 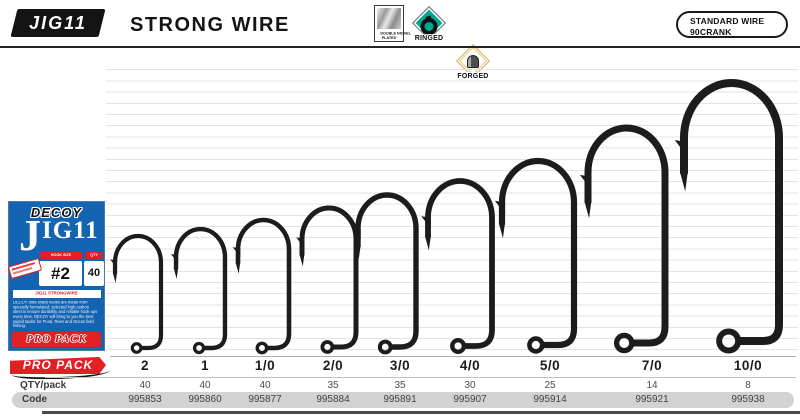 I want to click on code-value: 995853, so click(x=145, y=399).